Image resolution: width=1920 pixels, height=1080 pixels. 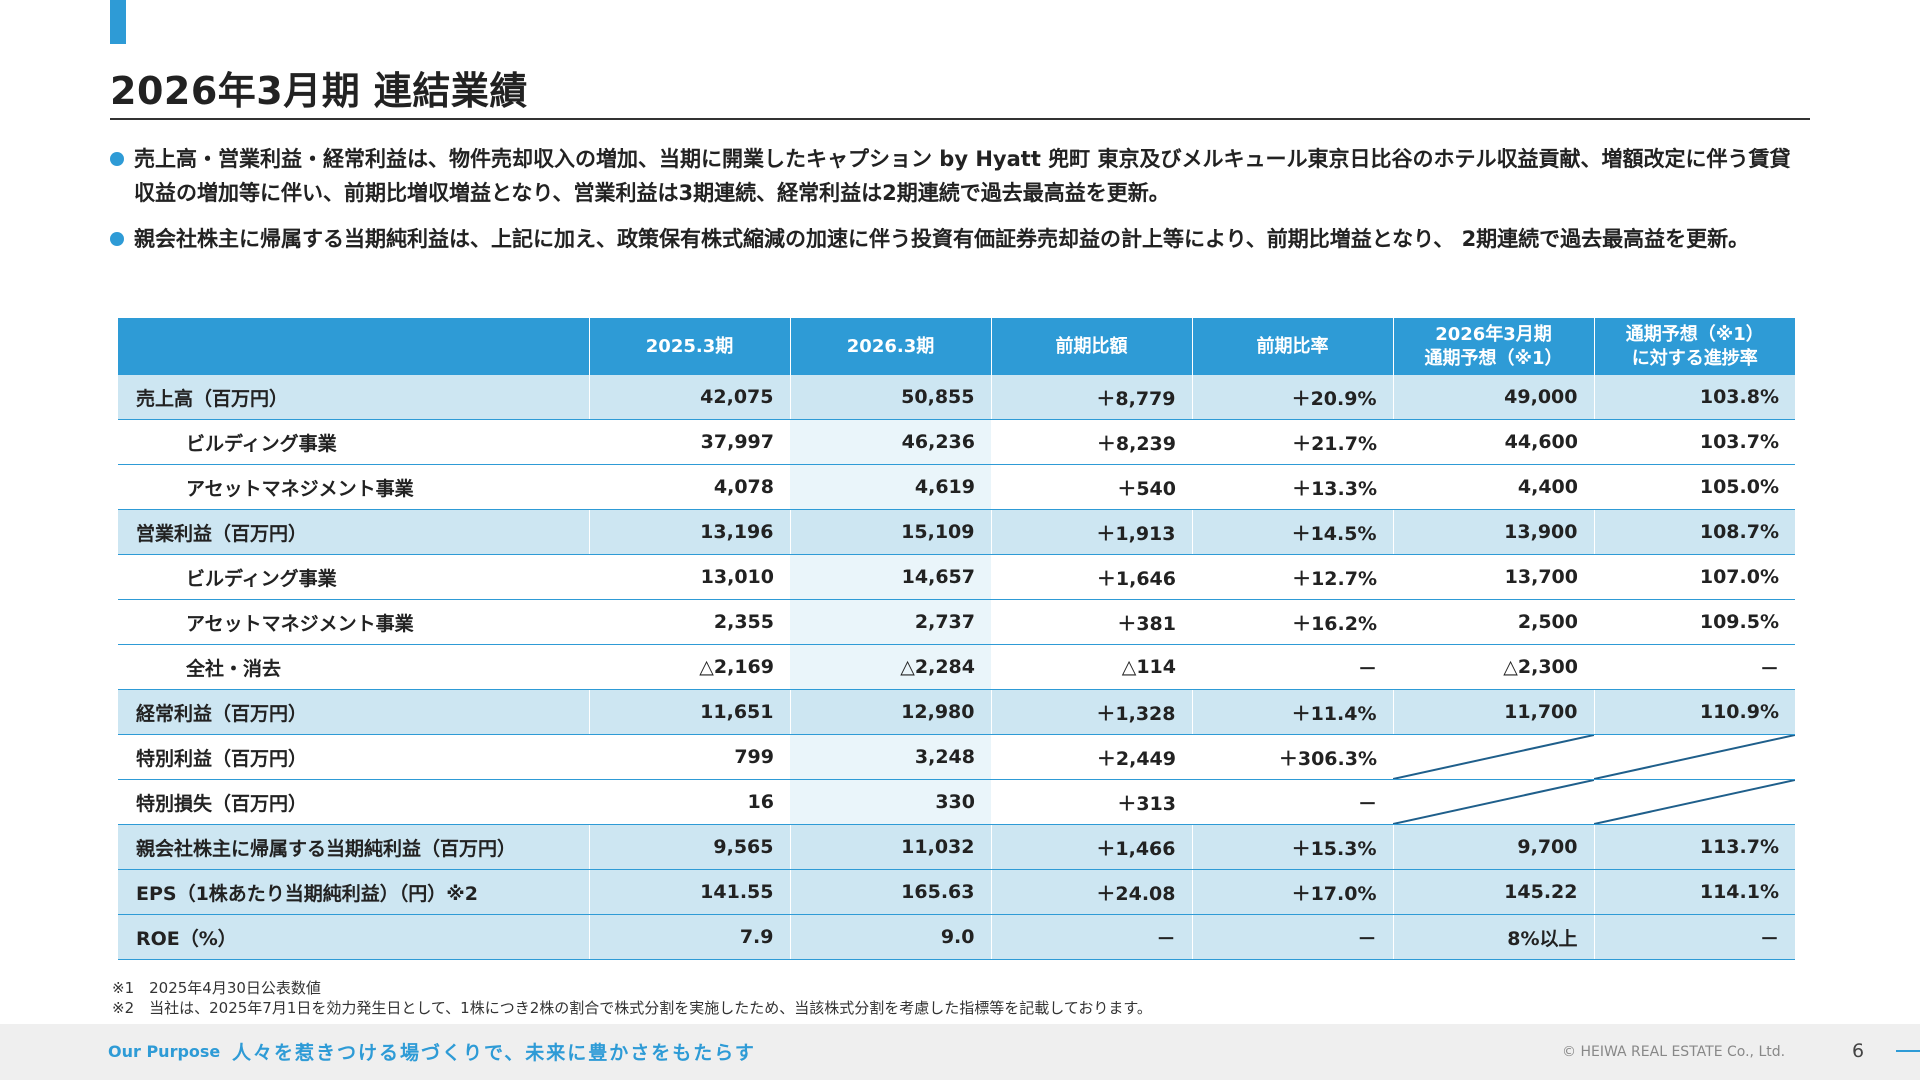 What do you see at coordinates (956, 757) in the screenshot?
I see `table-row: 特別利益（百万円） 799 3,248 ＋2,449 ＋306.3%` at bounding box center [956, 757].